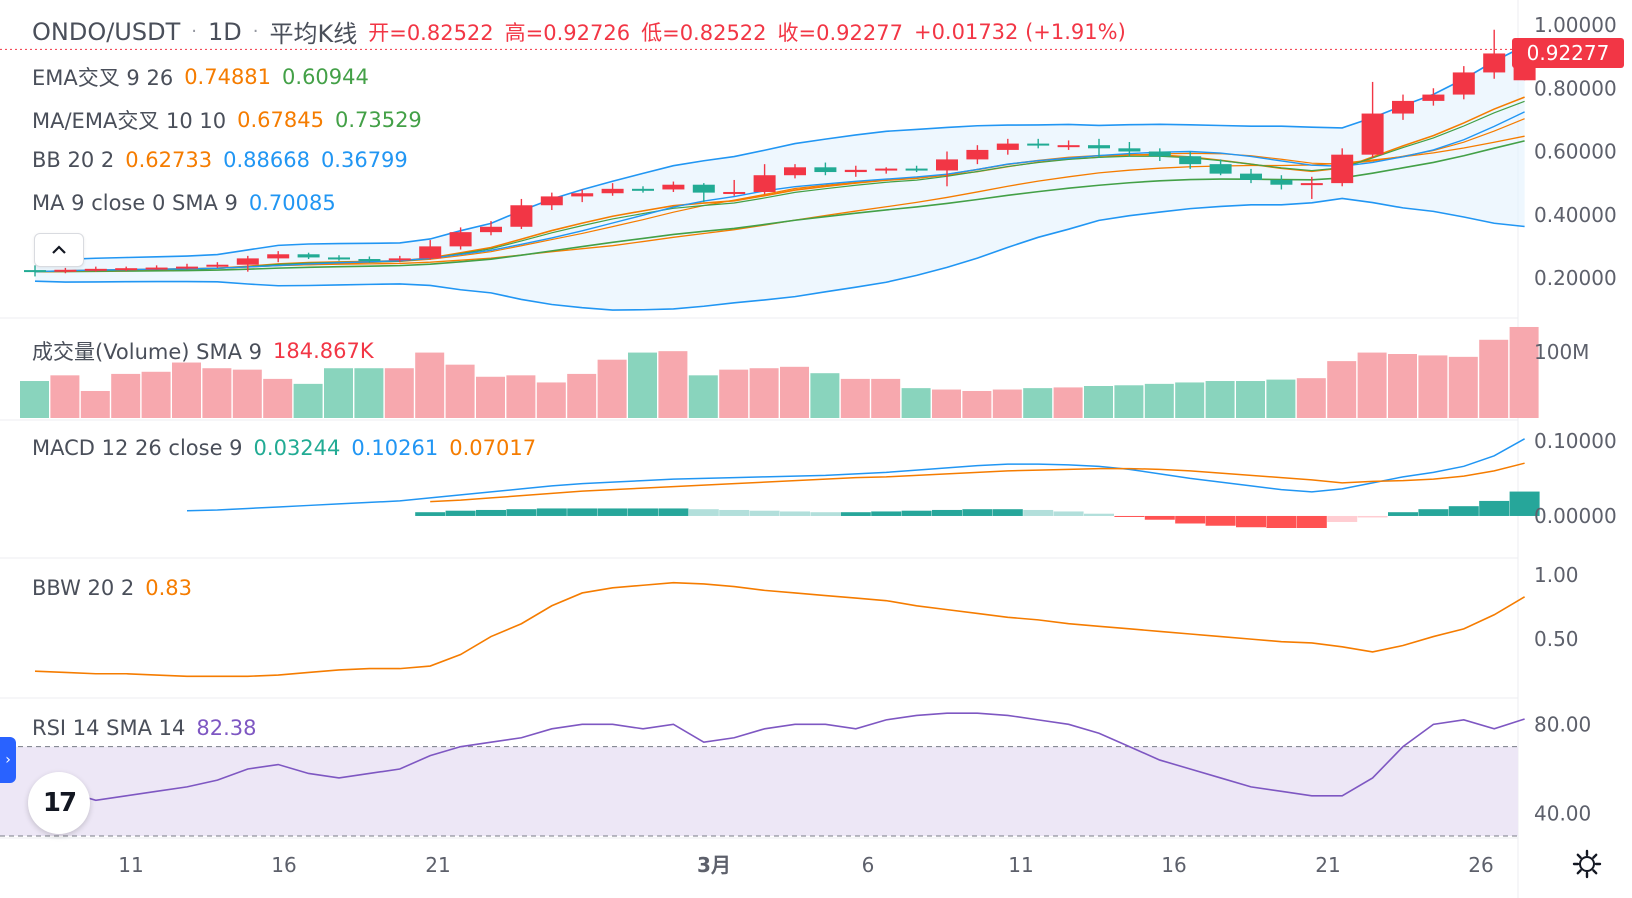  I want to click on ema-legend: EMA交叉 9 26 0.74881 0.60944, so click(200, 77).